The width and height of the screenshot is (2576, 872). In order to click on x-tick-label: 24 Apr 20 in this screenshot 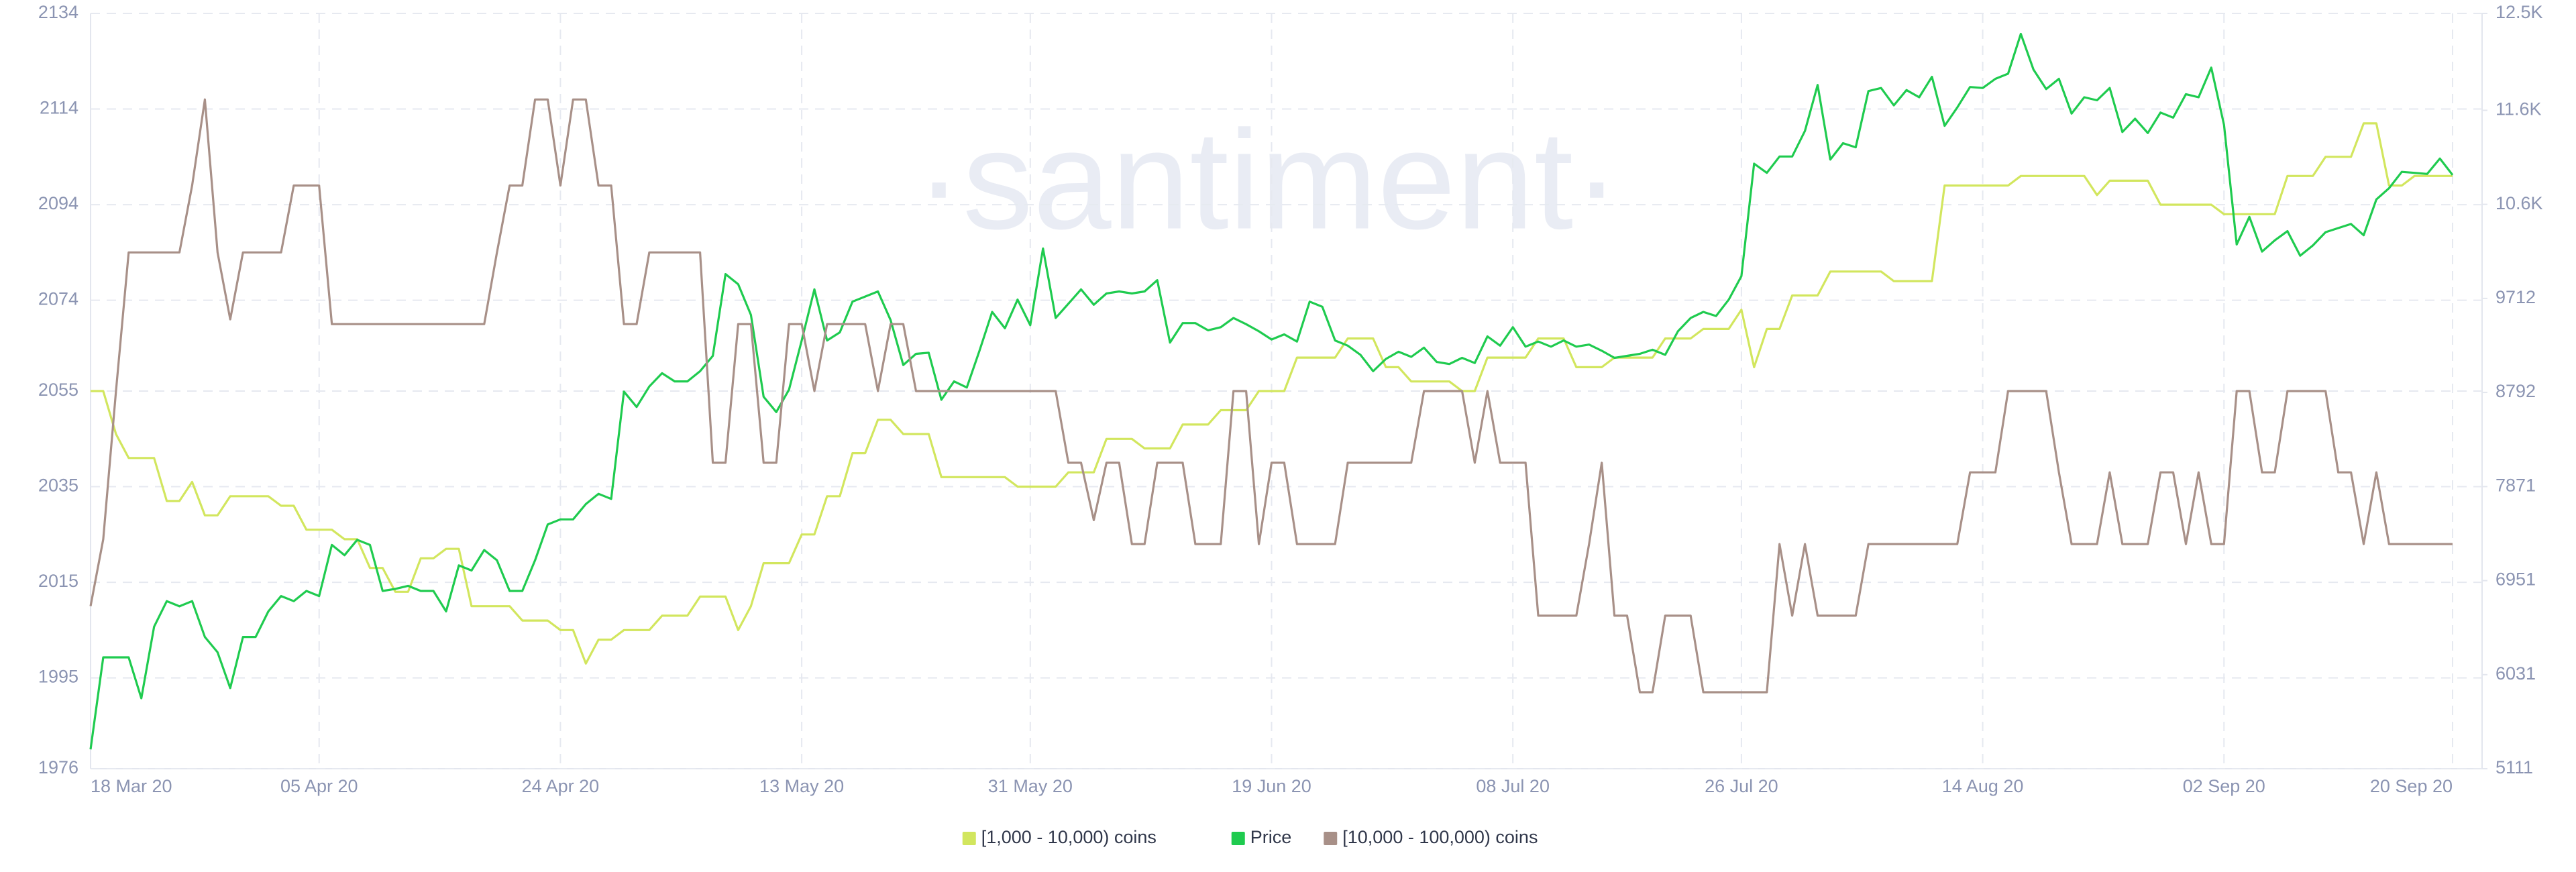, I will do `click(561, 786)`.